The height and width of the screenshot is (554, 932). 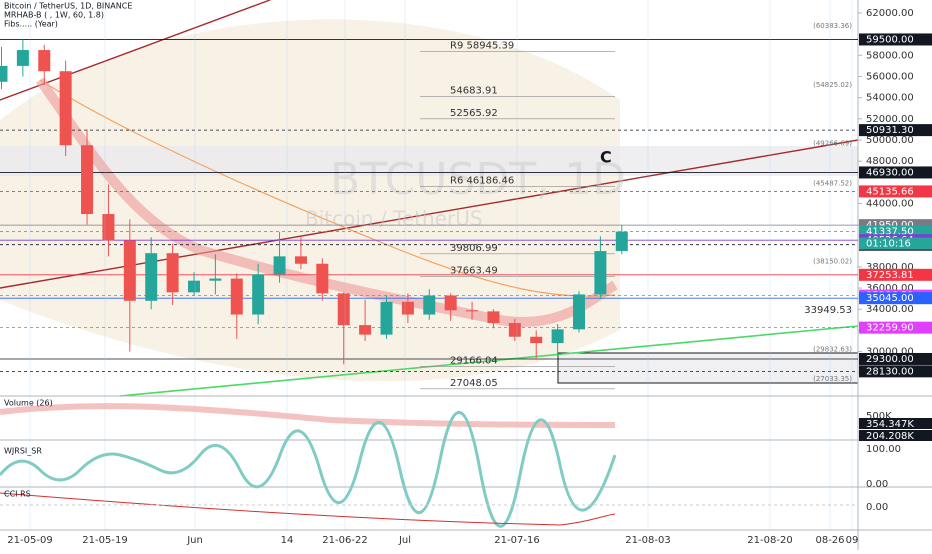 What do you see at coordinates (828, 310) in the screenshot?
I see `side-label: 33949.53` at bounding box center [828, 310].